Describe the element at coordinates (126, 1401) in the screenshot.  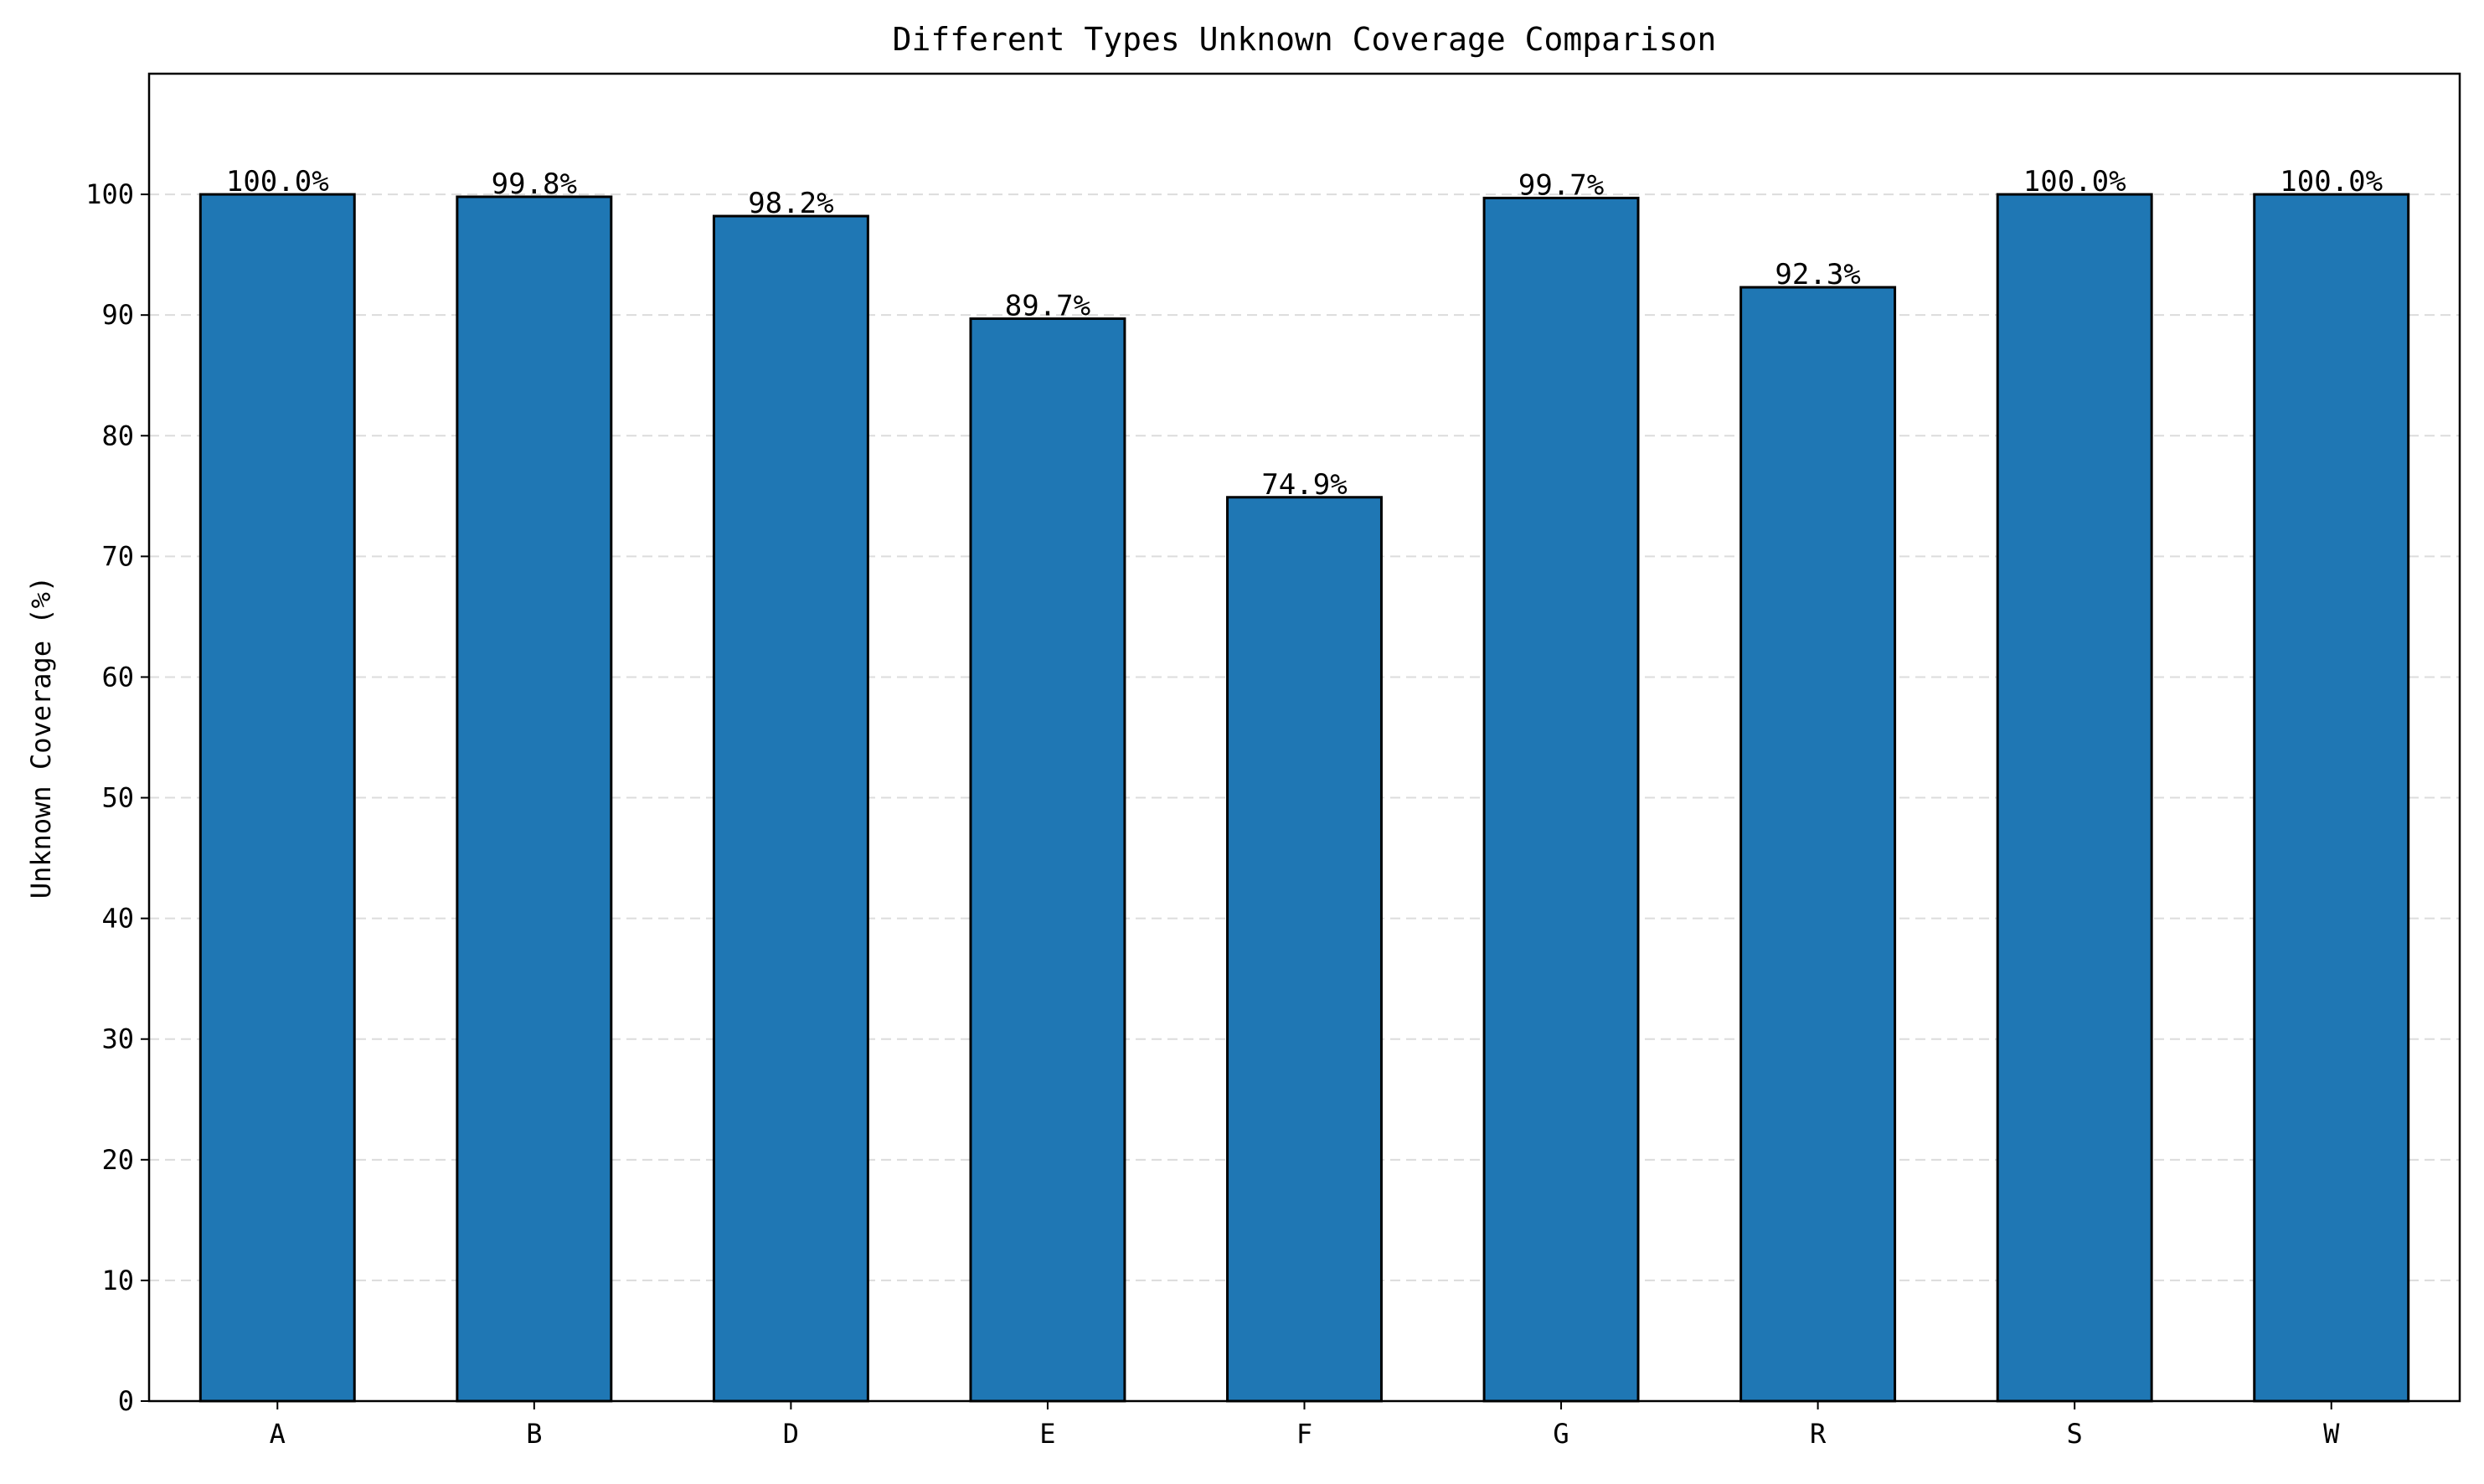
I see `y-tick-label: 0` at that location.